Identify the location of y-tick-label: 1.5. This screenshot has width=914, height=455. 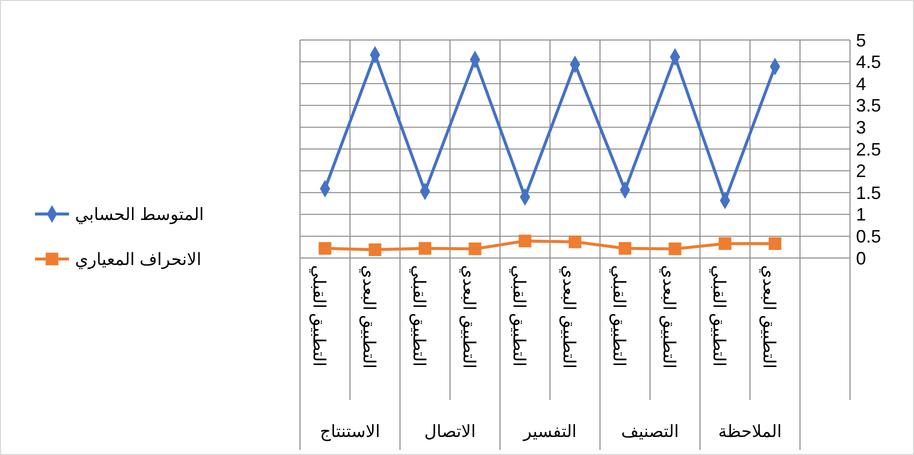
(869, 192).